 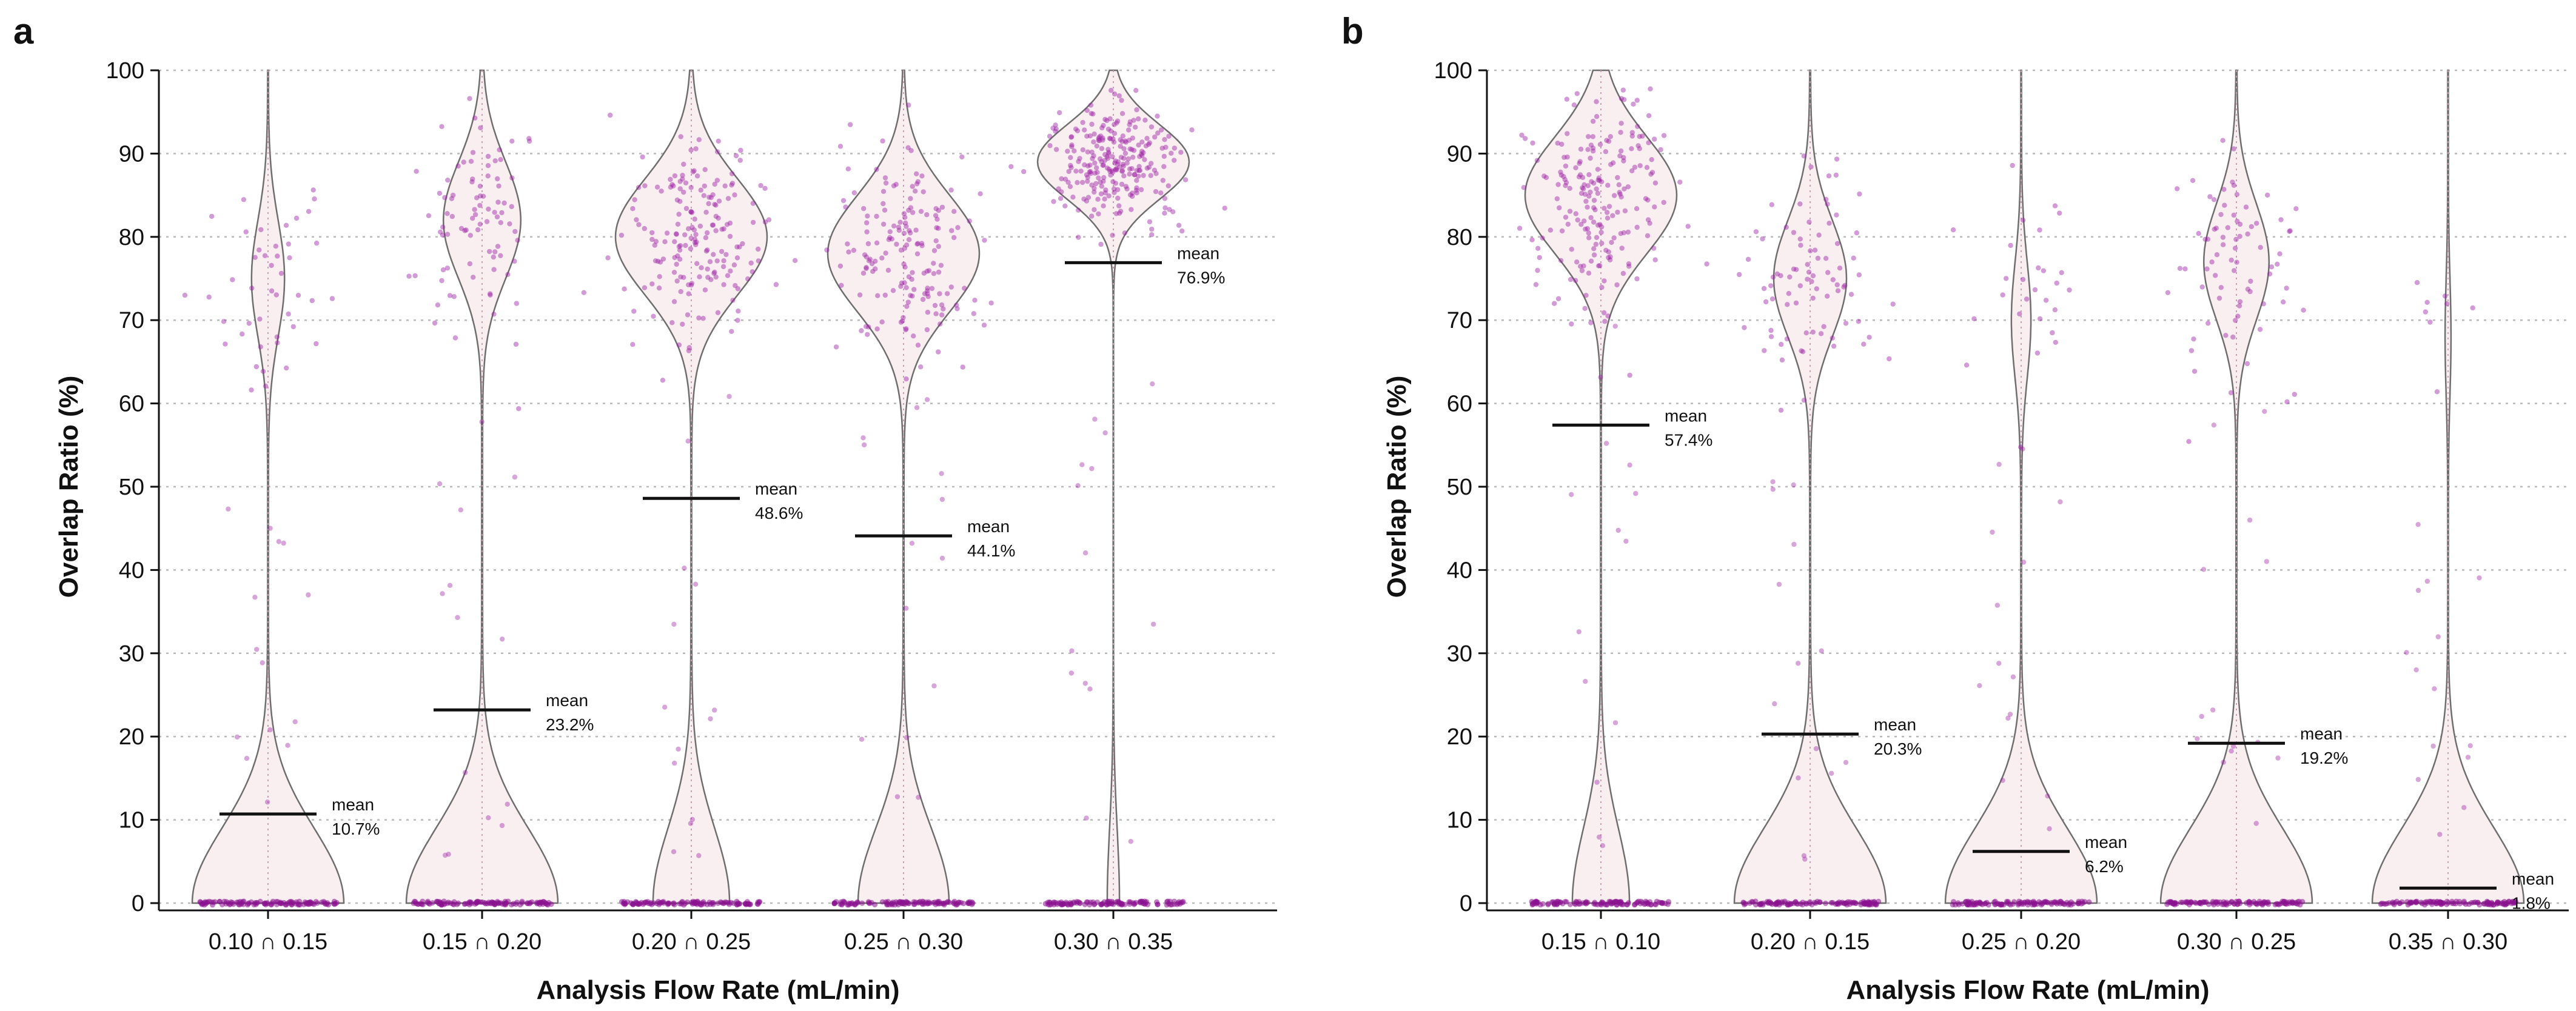 What do you see at coordinates (23, 31) in the screenshot?
I see `panel-letter: a` at bounding box center [23, 31].